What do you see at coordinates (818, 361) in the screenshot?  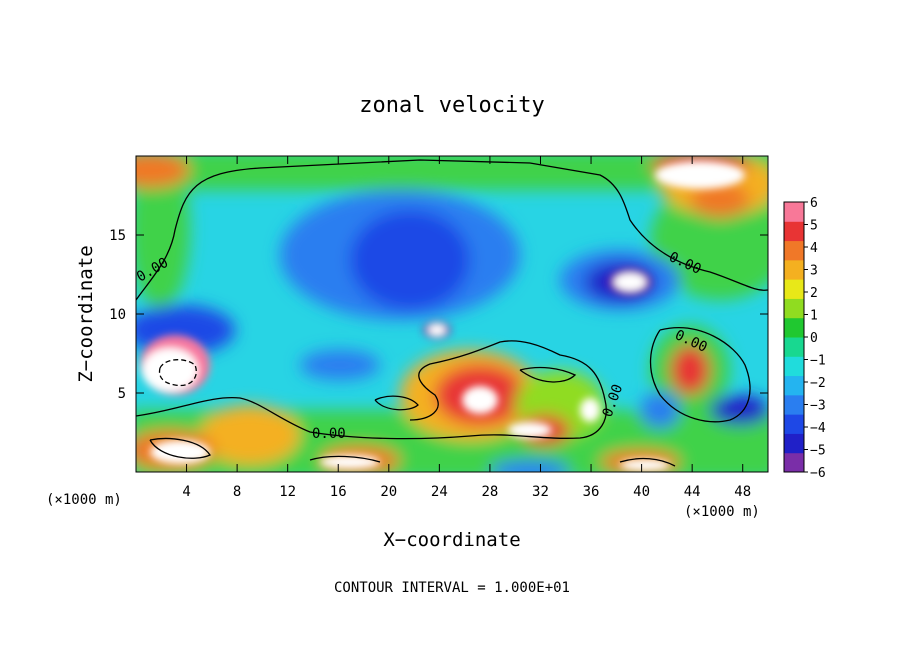 I see `colorbar-tick-label: −1` at bounding box center [818, 361].